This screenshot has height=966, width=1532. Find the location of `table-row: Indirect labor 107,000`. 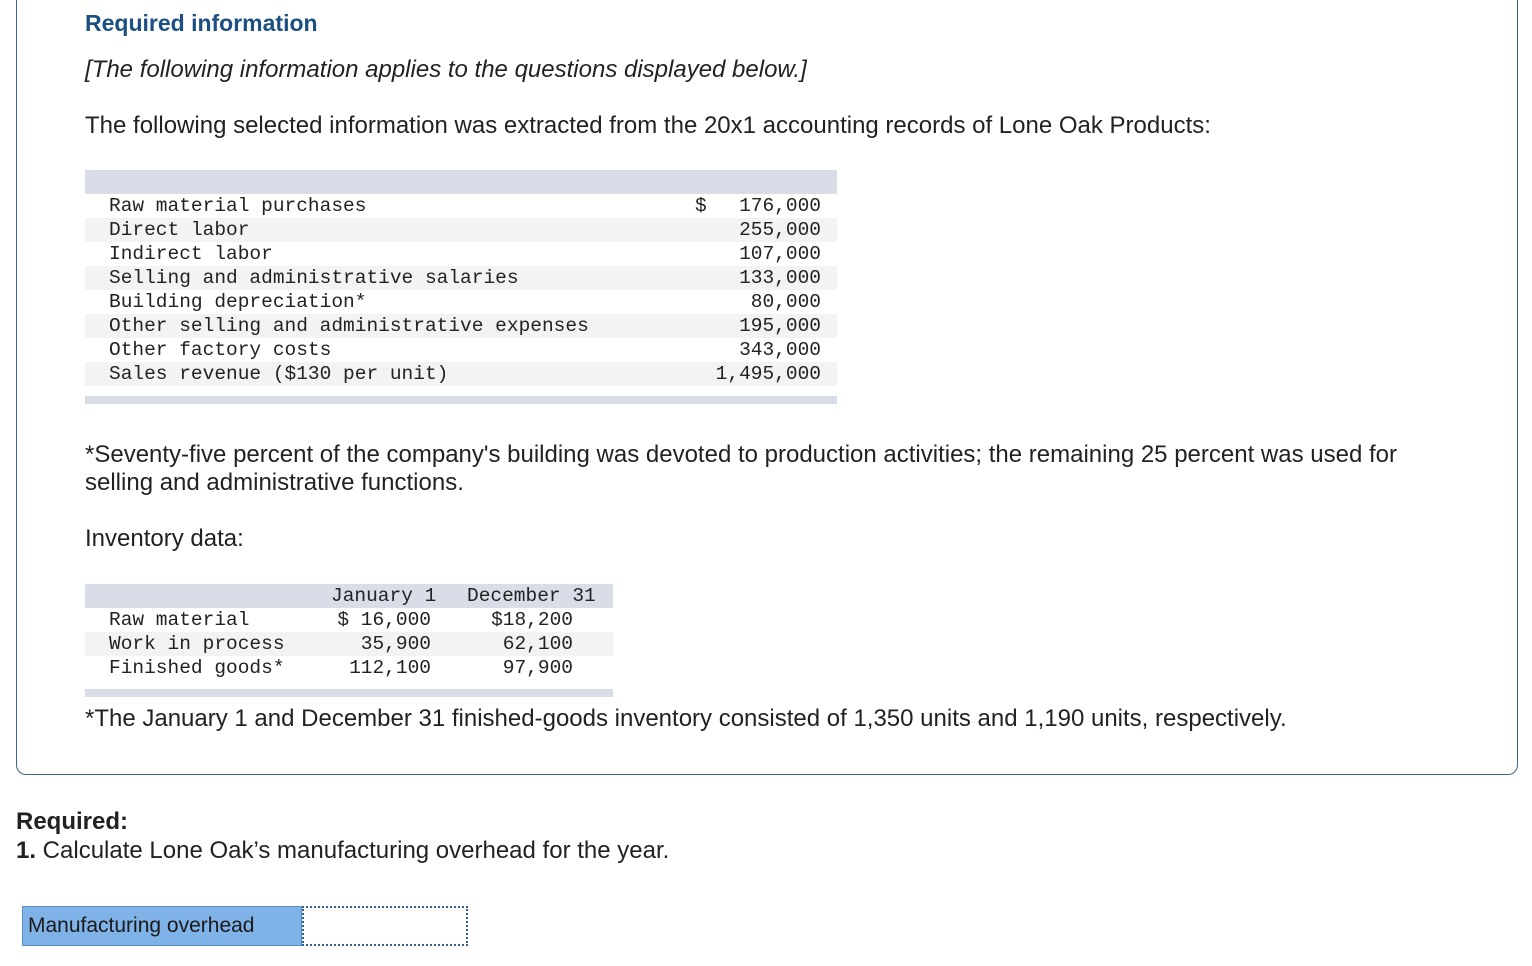

table-row: Indirect labor 107,000 is located at coordinates (461, 254).